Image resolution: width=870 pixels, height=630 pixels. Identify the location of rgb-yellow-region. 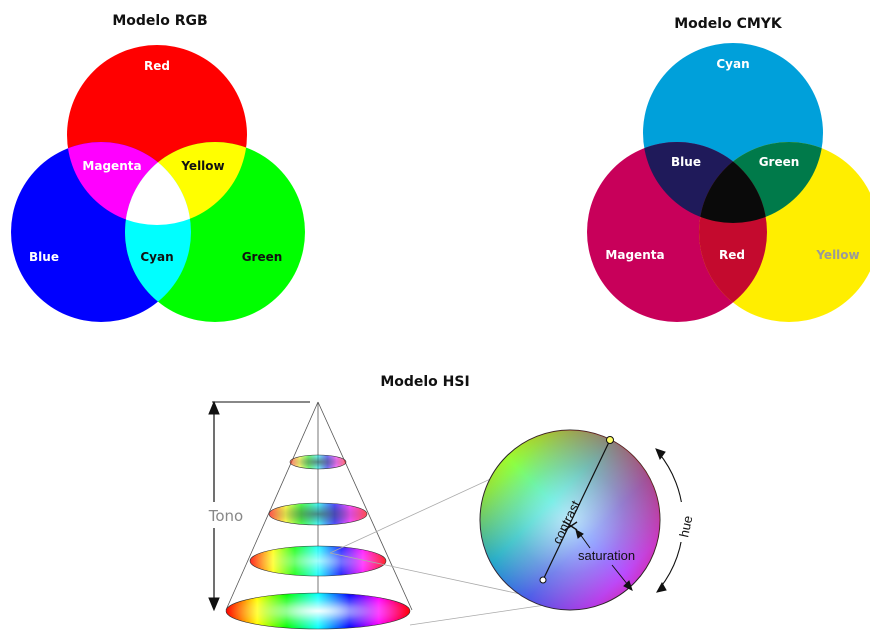
(186, 183).